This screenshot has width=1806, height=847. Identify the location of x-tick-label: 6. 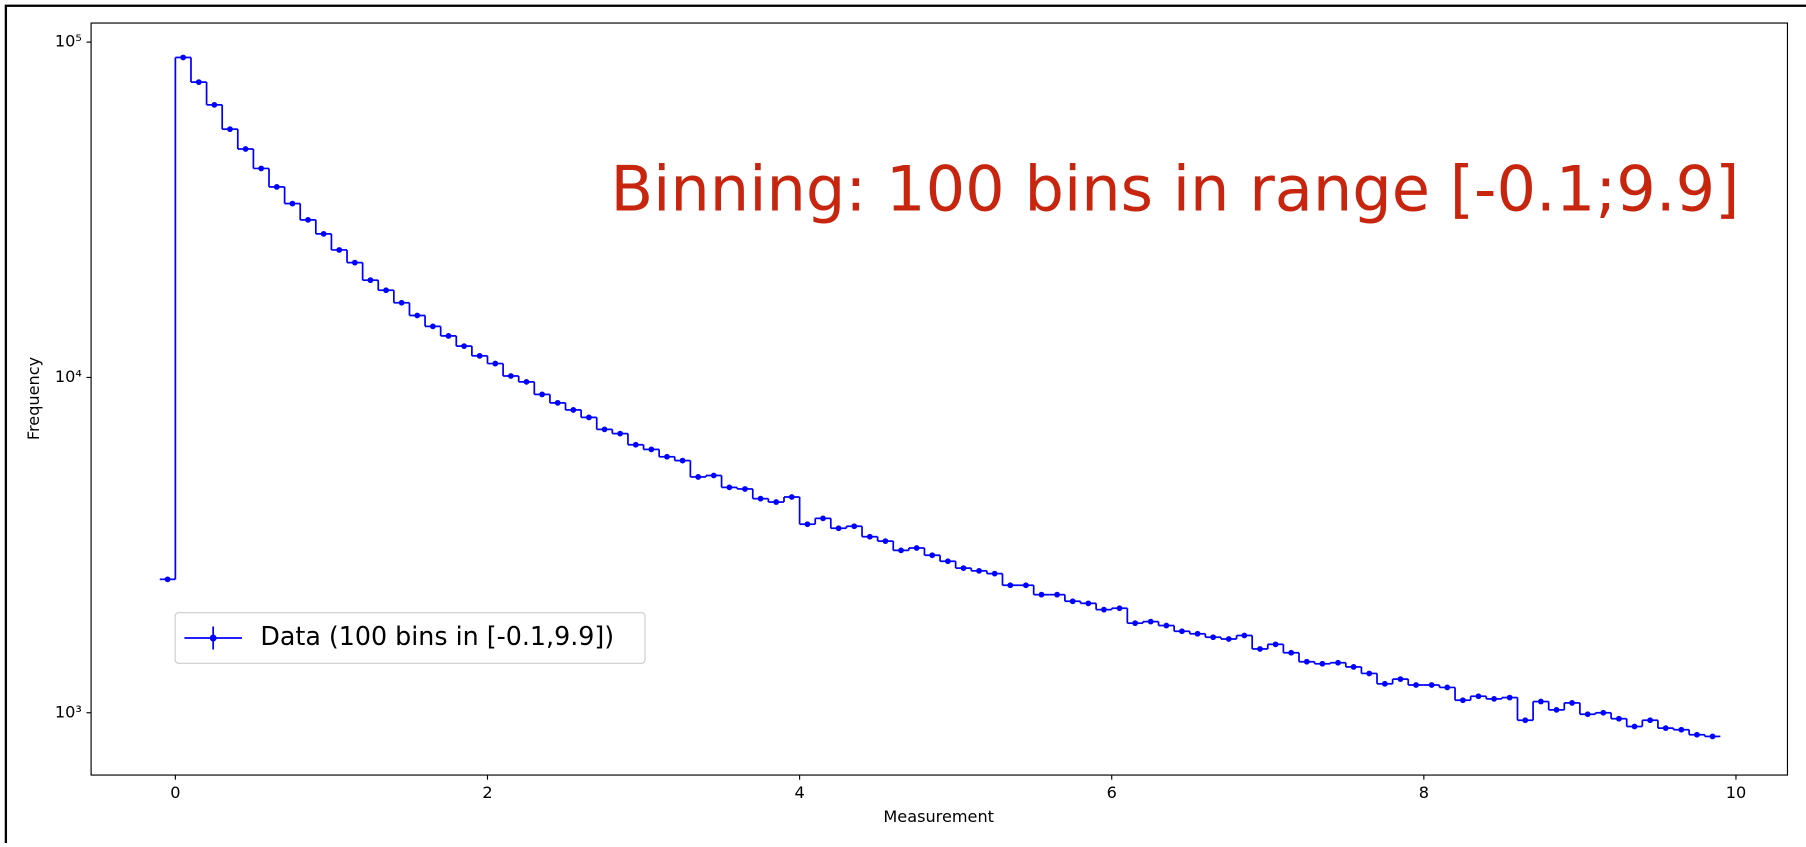
(1112, 792).